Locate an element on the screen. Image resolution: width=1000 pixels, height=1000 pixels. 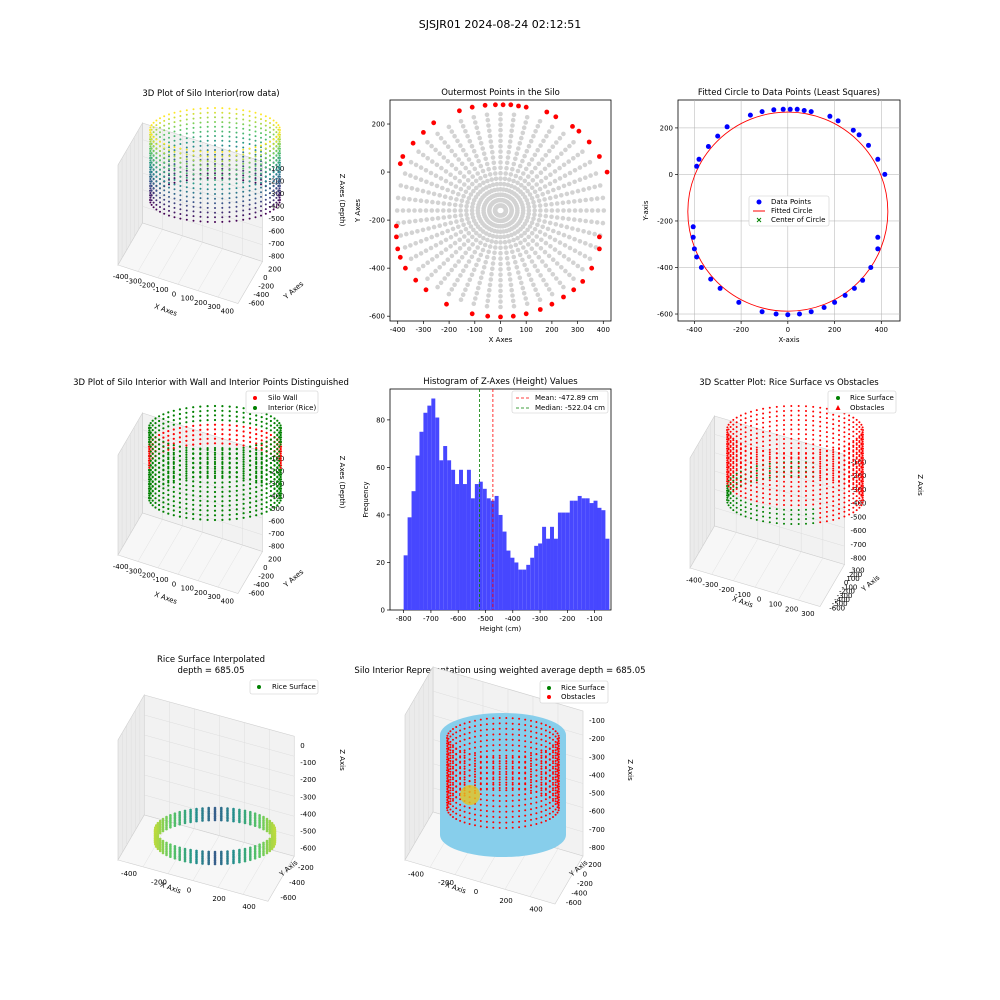
z-tick-label: -600 is located at coordinates (597, 812).